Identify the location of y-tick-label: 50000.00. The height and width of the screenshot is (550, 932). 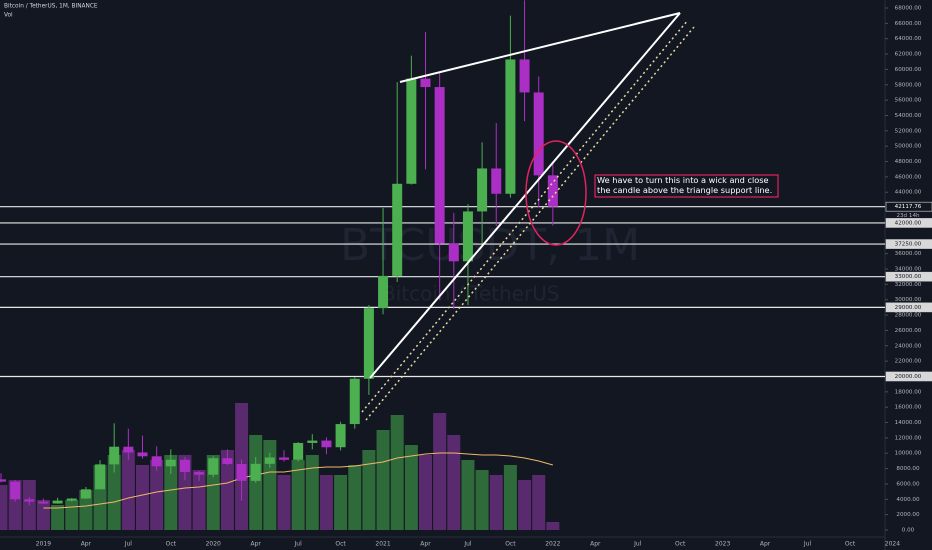
(908, 147).